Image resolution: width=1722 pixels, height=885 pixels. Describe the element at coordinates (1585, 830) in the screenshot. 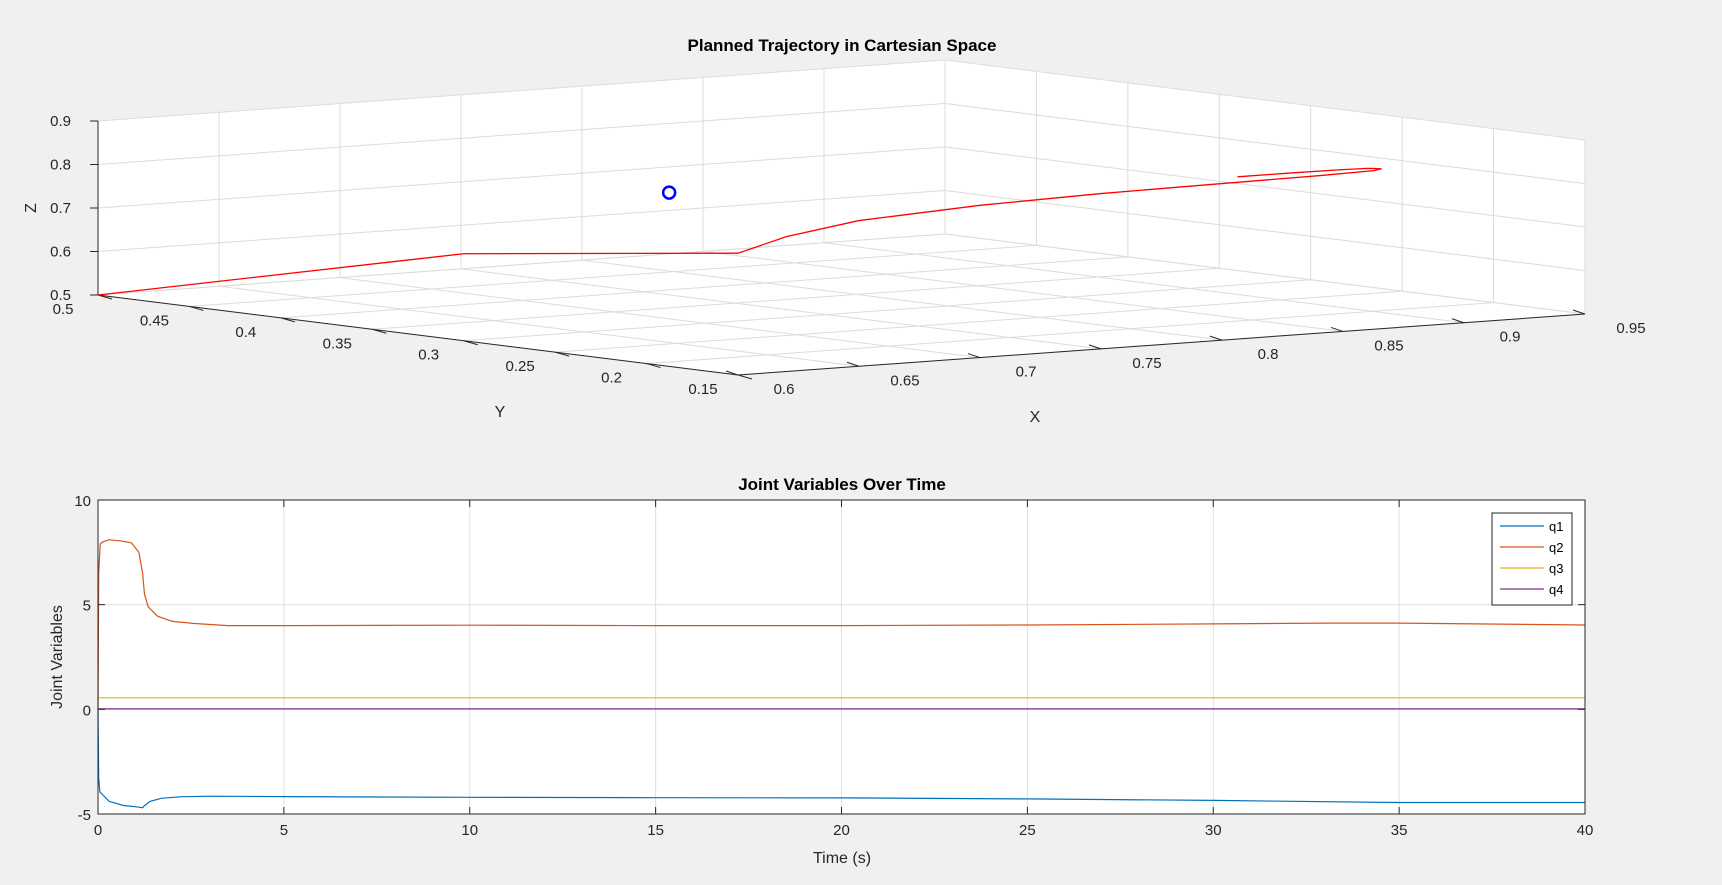

I see `x-tick-label: 40` at that location.